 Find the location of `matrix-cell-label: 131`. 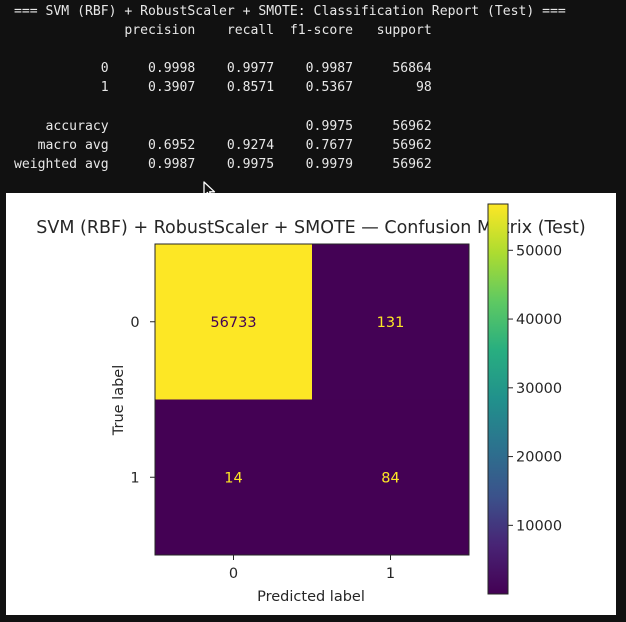

matrix-cell-label: 131 is located at coordinates (391, 323).